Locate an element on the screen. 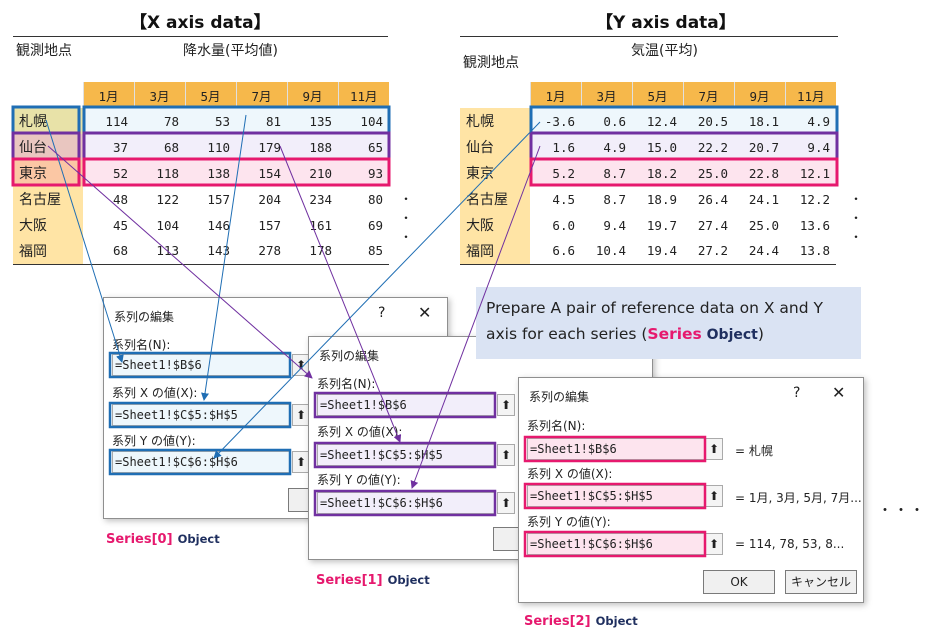 This screenshot has height=635, width=937. note-object-word: Object is located at coordinates (729, 335).